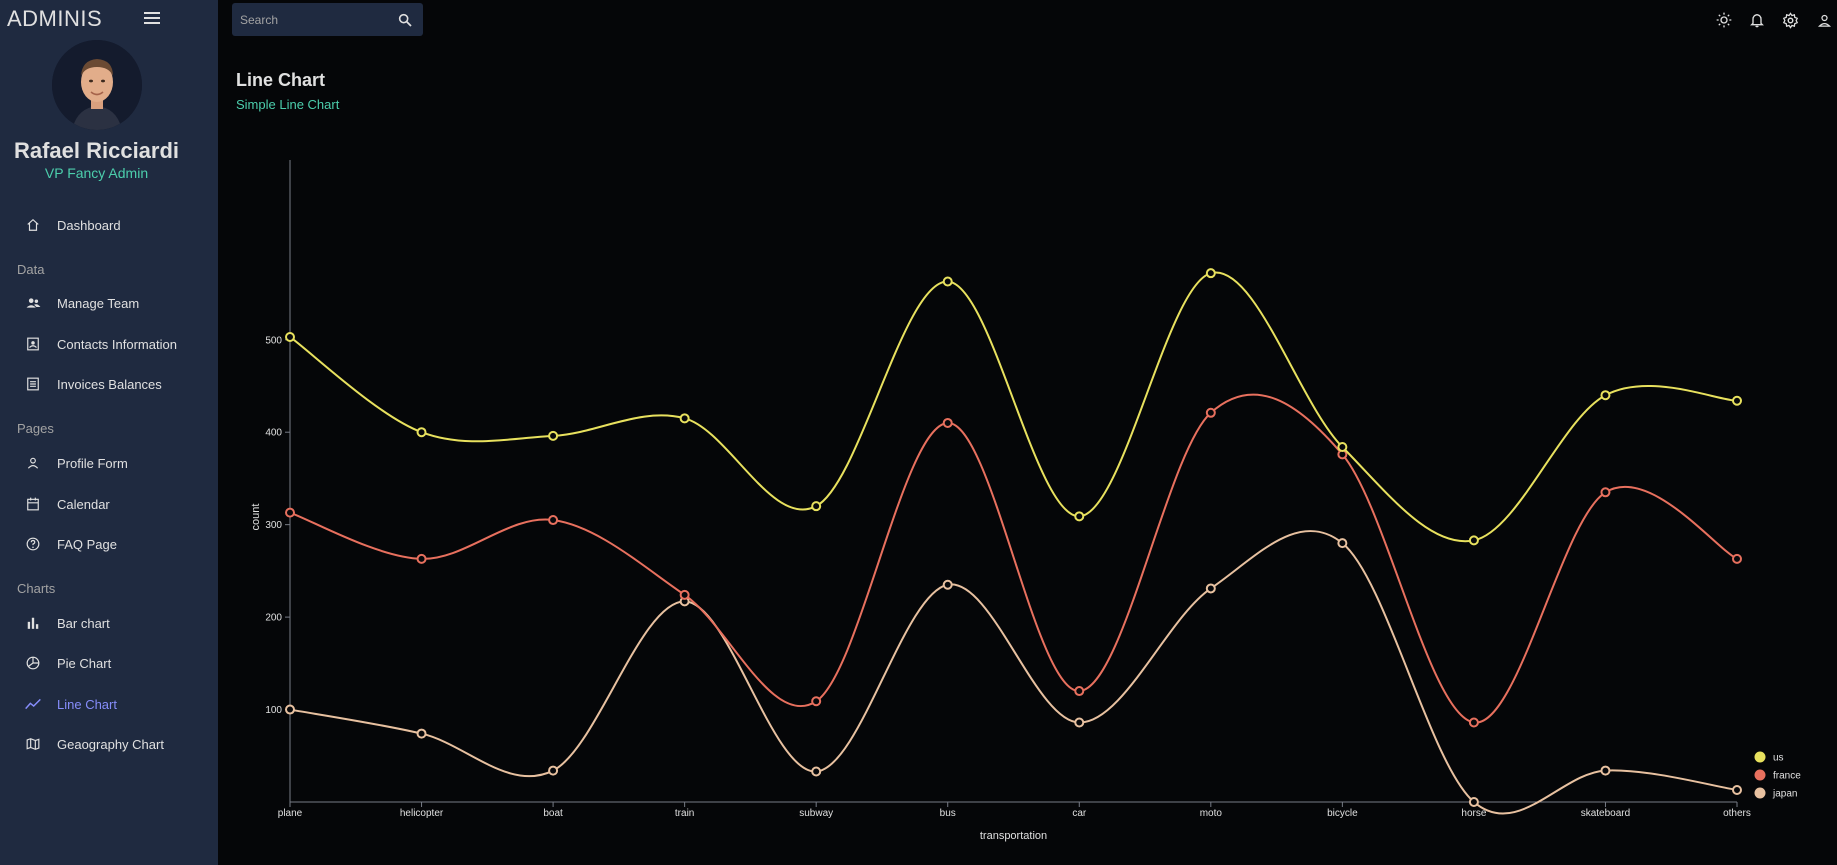 This screenshot has height=865, width=1837. What do you see at coordinates (1760, 793) in the screenshot?
I see `legend-swatch-japan` at bounding box center [1760, 793].